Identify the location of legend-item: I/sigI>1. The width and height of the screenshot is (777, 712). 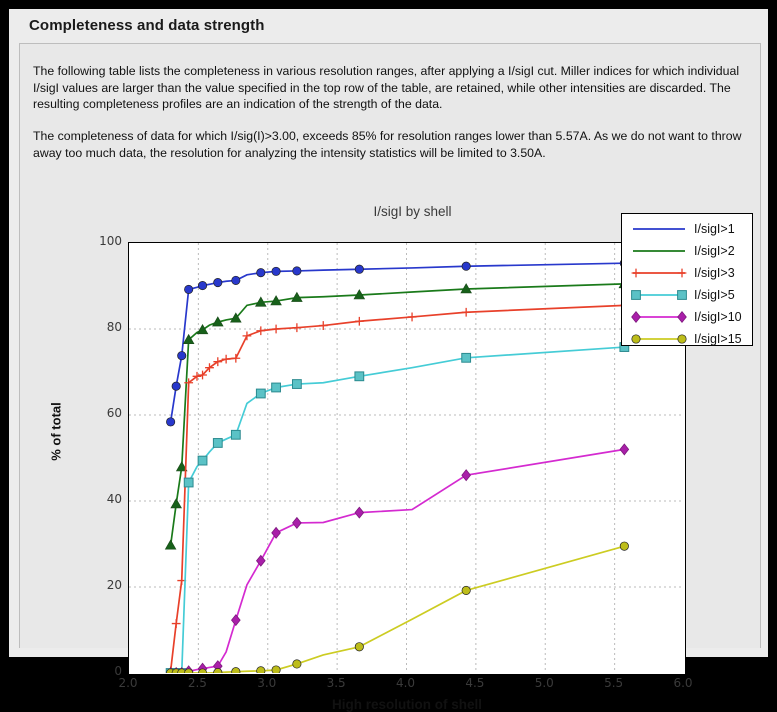
(687, 229).